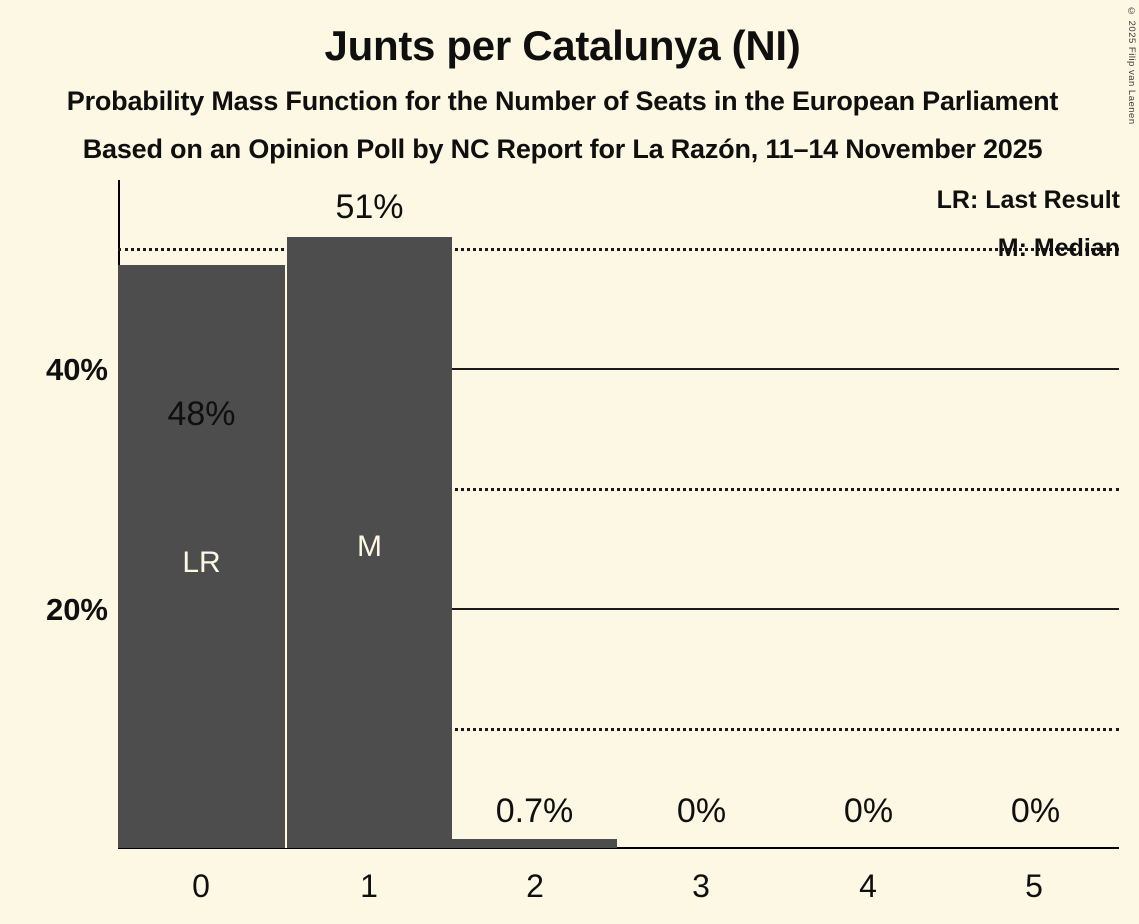  Describe the element at coordinates (534, 811) in the screenshot. I see `bar-value-label-2: 0.7%` at that location.